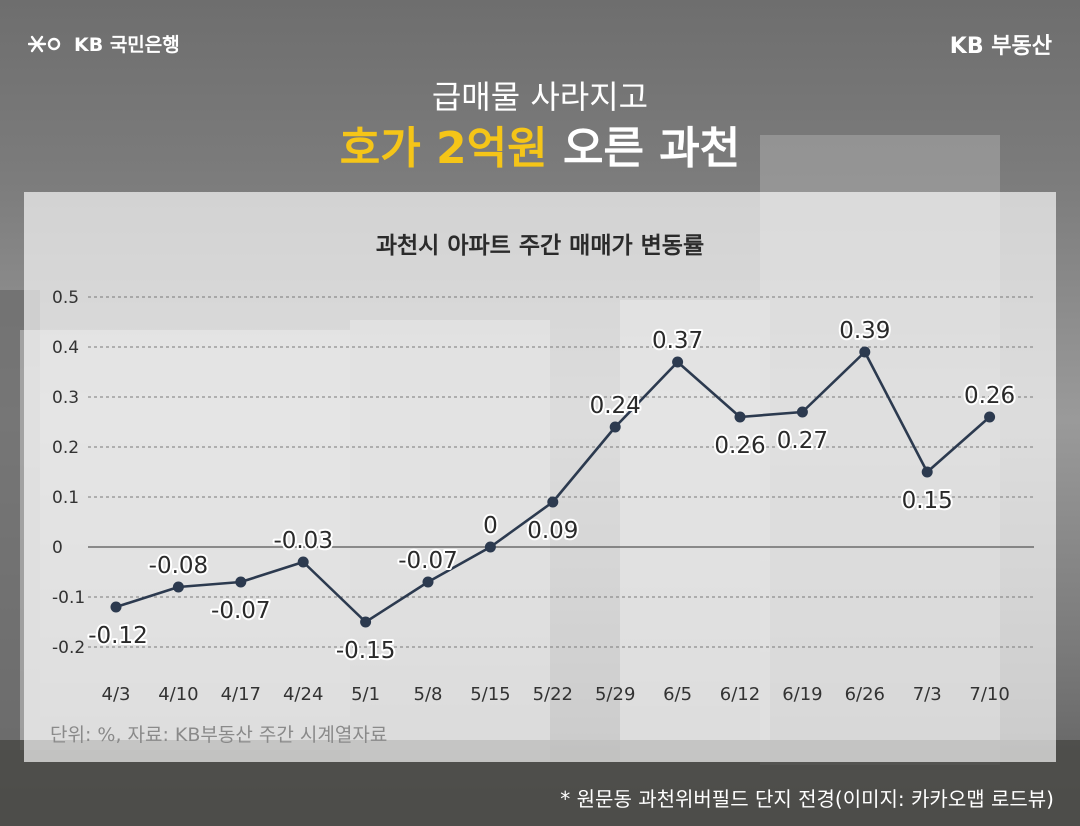 The image size is (1080, 826). What do you see at coordinates (44, 43) in the screenshot?
I see `kb-star-icon` at bounding box center [44, 43].